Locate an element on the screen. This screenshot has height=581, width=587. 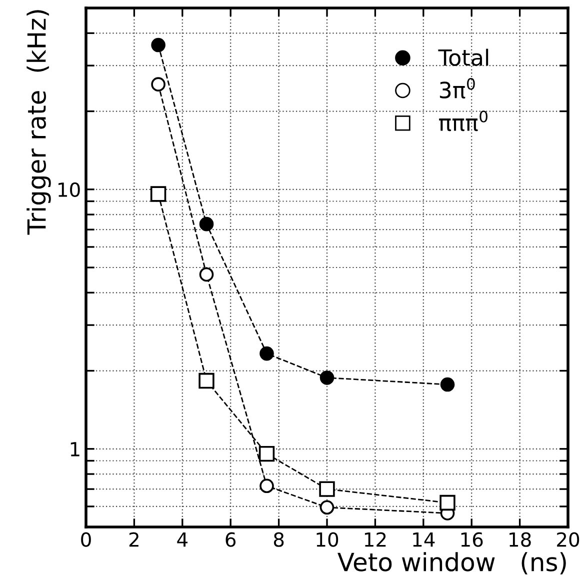
y-tick-label: 1 is located at coordinates (75, 449).